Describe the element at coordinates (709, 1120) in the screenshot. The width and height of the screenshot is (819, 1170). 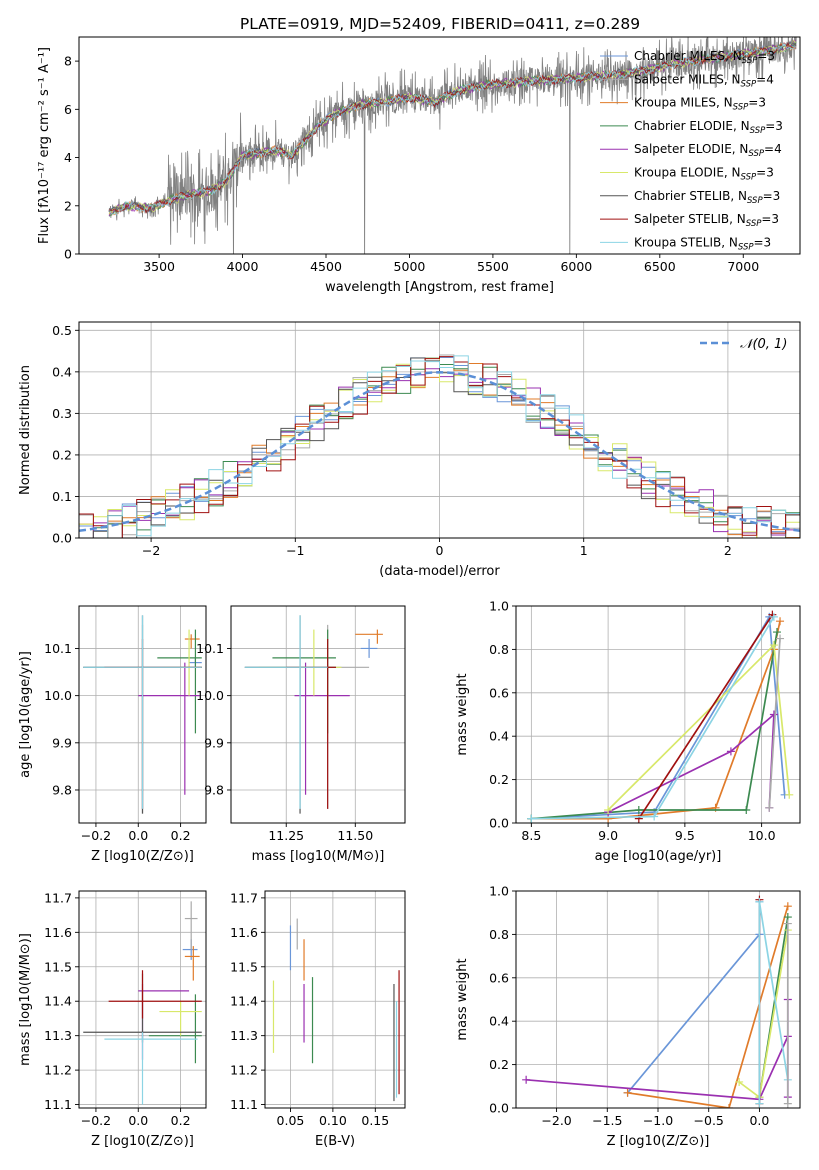
I see `x-tick-label: −0.5` at that location.